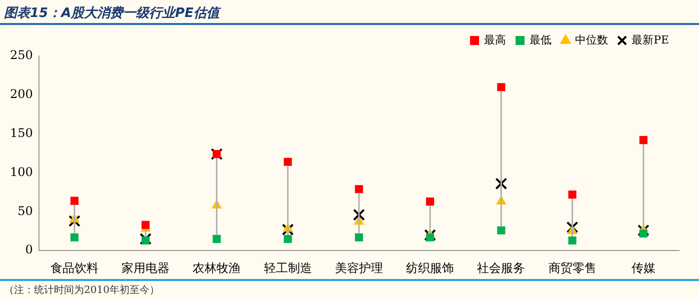  What do you see at coordinates (495, 39) in the screenshot?
I see `legend-label: 最高` at bounding box center [495, 39].